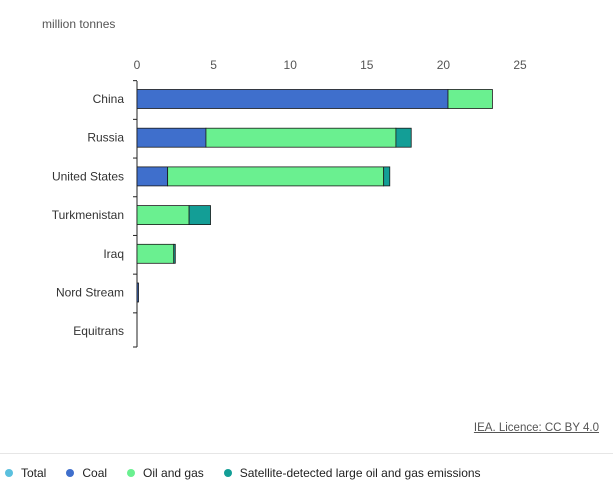  Describe the element at coordinates (88, 176) in the screenshot. I see `category-label: United States` at that location.